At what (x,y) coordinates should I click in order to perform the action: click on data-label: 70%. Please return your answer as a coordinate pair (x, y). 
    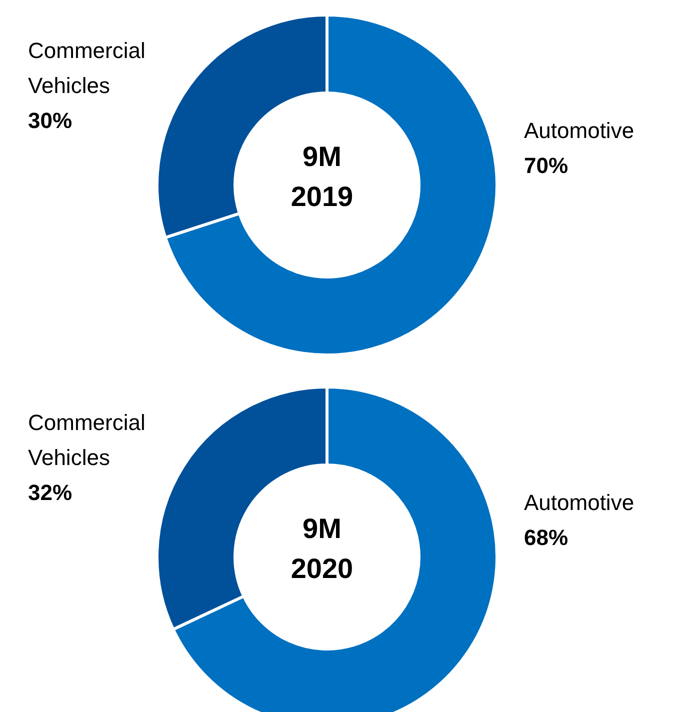
    Looking at the image, I should click on (546, 165).